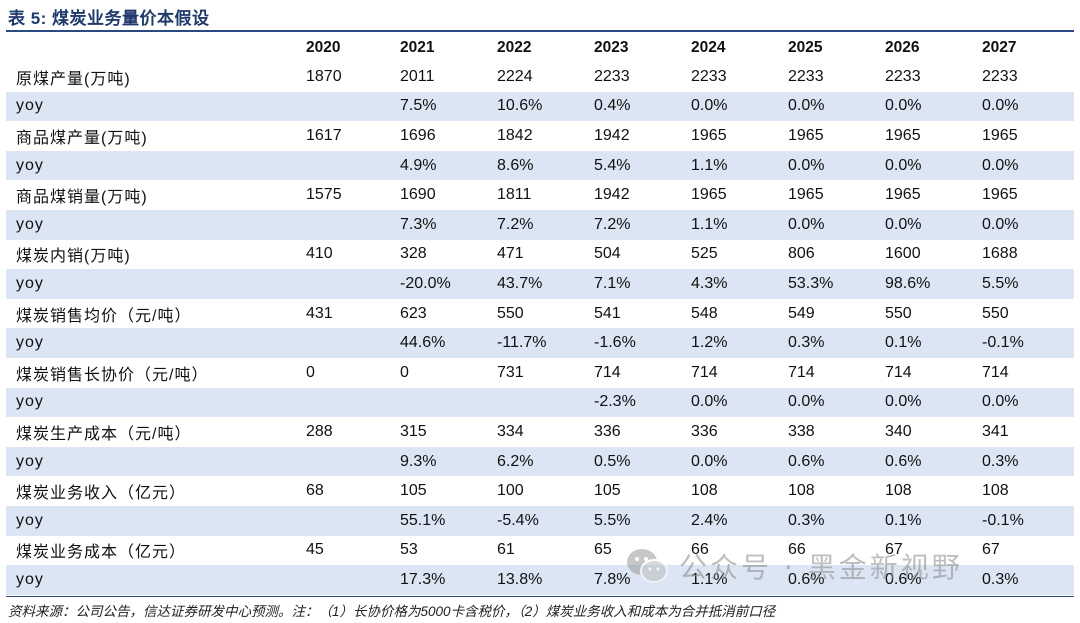  I want to click on metric-value-2025: 338, so click(801, 431).